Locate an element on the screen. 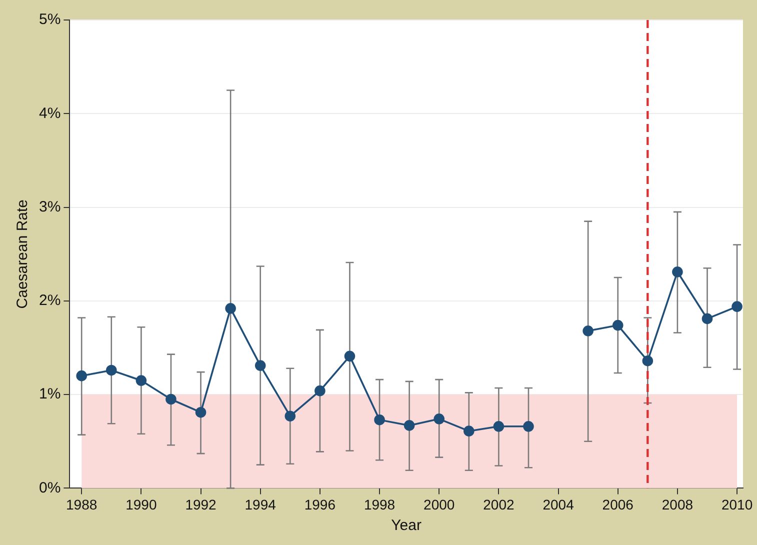  x-tick-label: 1998 is located at coordinates (380, 504).